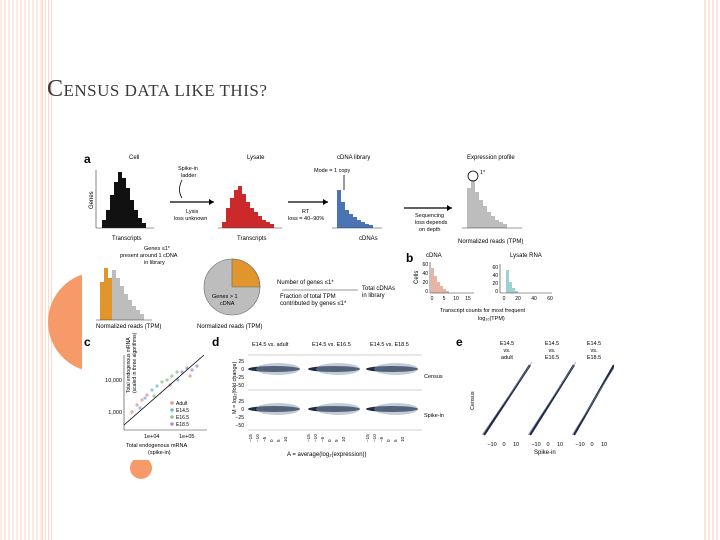 This screenshot has height=540, width=720. What do you see at coordinates (504, 299) in the screenshot?
I see `b-right-xtick-0: 0` at bounding box center [504, 299].